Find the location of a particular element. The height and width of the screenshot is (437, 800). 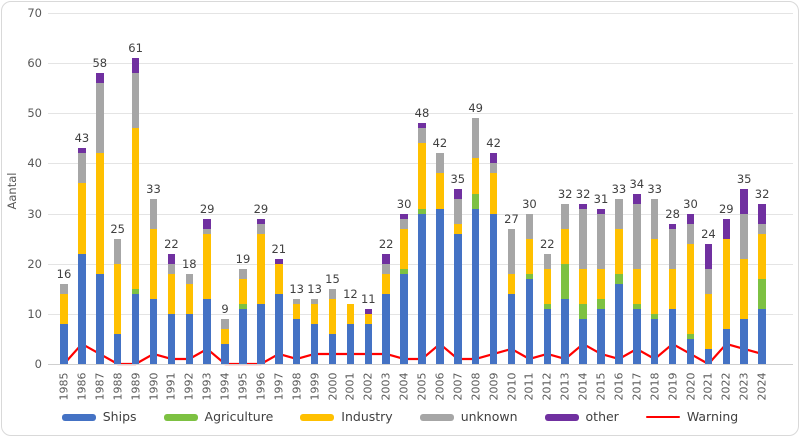

x-tick-2023: 2023 is located at coordinates (744, 386).